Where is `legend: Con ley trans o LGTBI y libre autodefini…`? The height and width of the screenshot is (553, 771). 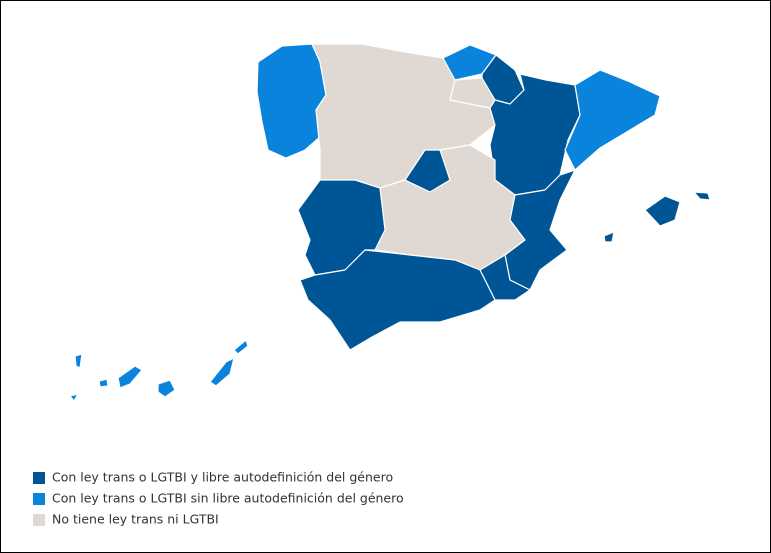
legend: Con ley trans o LGTBI y libre autodefini… is located at coordinates (218, 498).